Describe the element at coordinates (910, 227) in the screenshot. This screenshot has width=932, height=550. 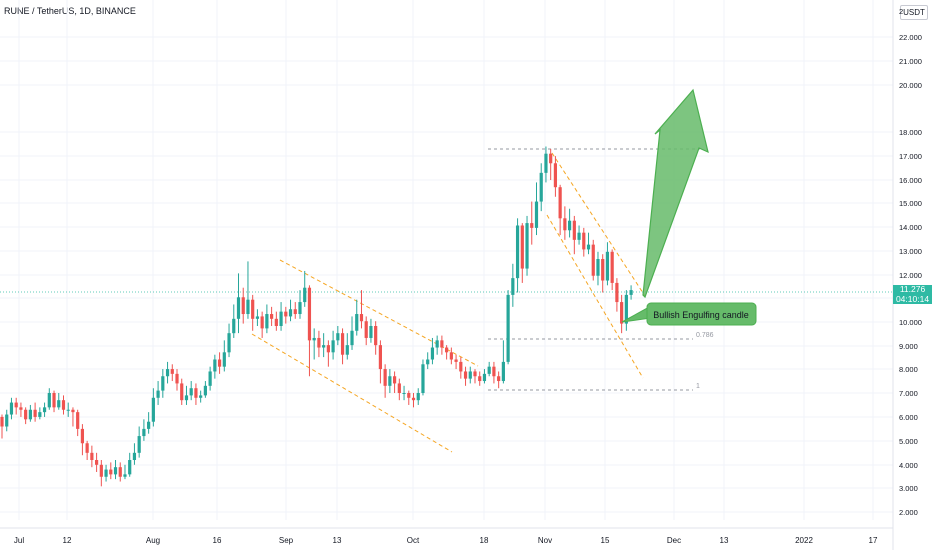
I see `y-tick-label: 14.000` at that location.